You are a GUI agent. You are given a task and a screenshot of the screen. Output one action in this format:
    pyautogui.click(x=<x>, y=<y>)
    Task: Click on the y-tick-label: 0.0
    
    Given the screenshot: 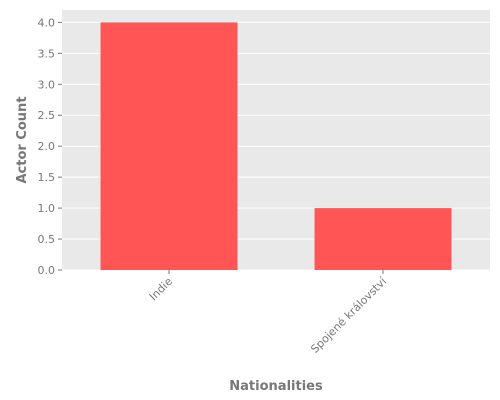 What is the action you would take?
    pyautogui.click(x=47, y=270)
    